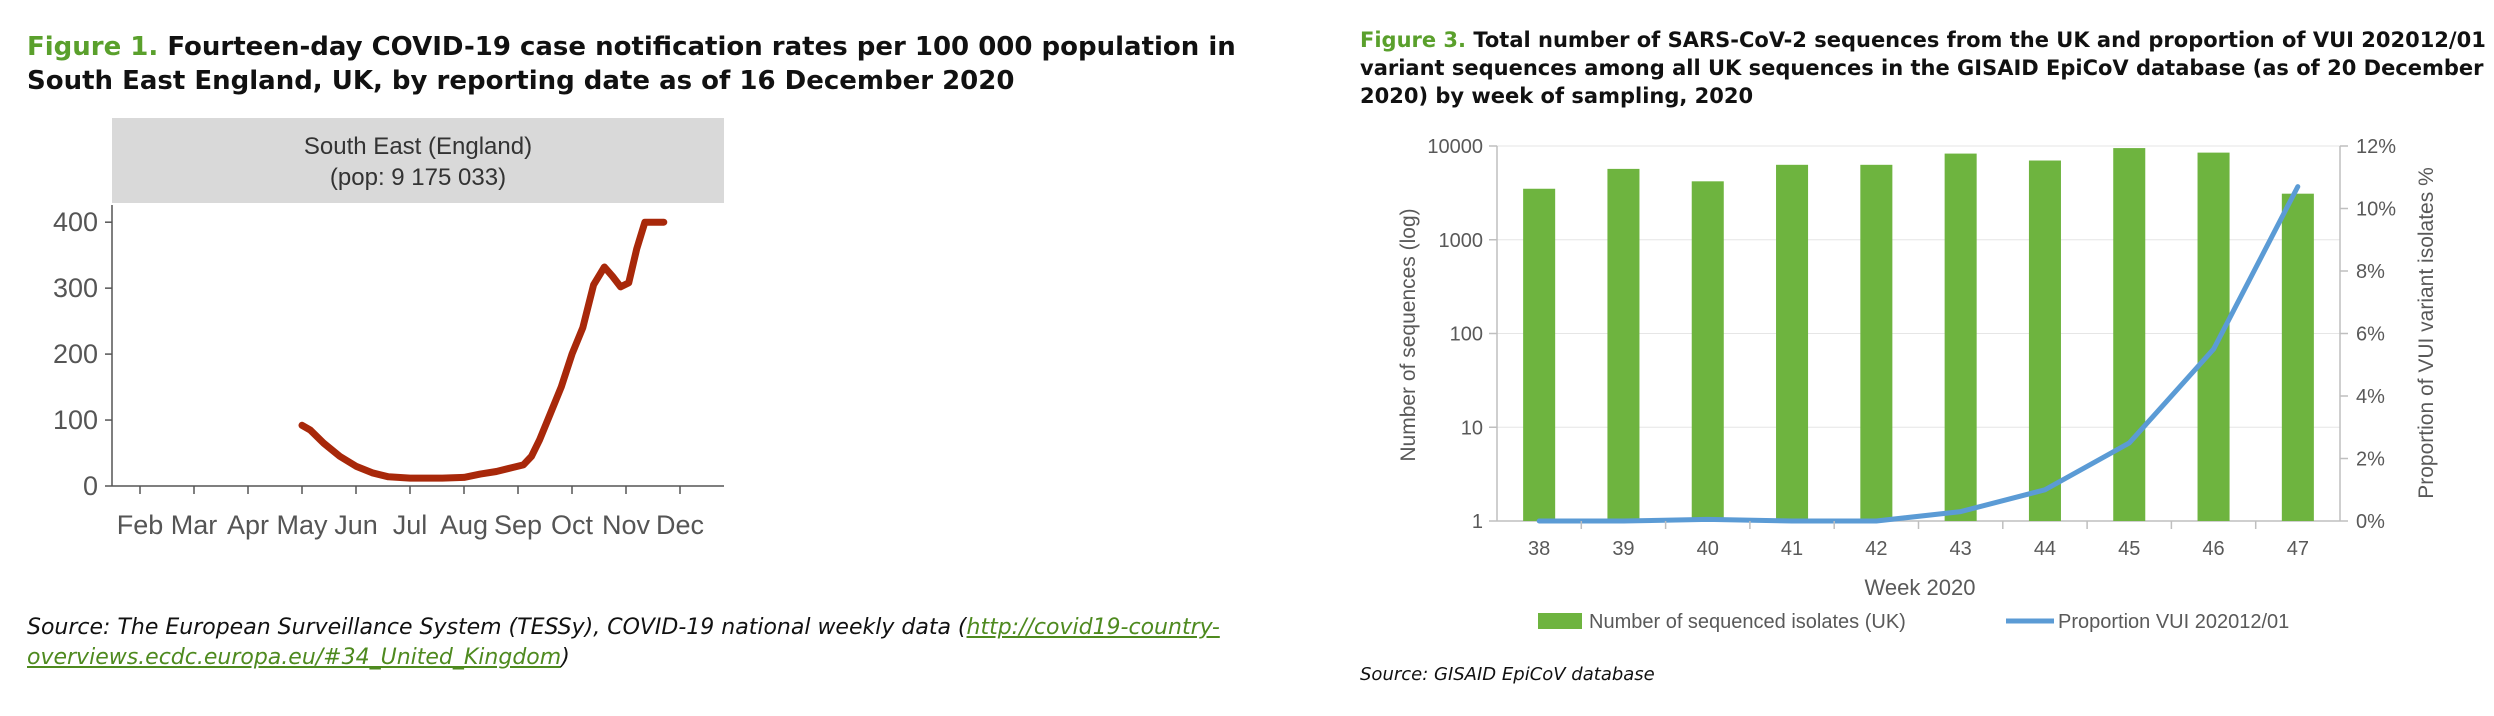 This screenshot has height=716, width=2494. I want to click on chart1-y-tick-label: 200, so click(75, 354).